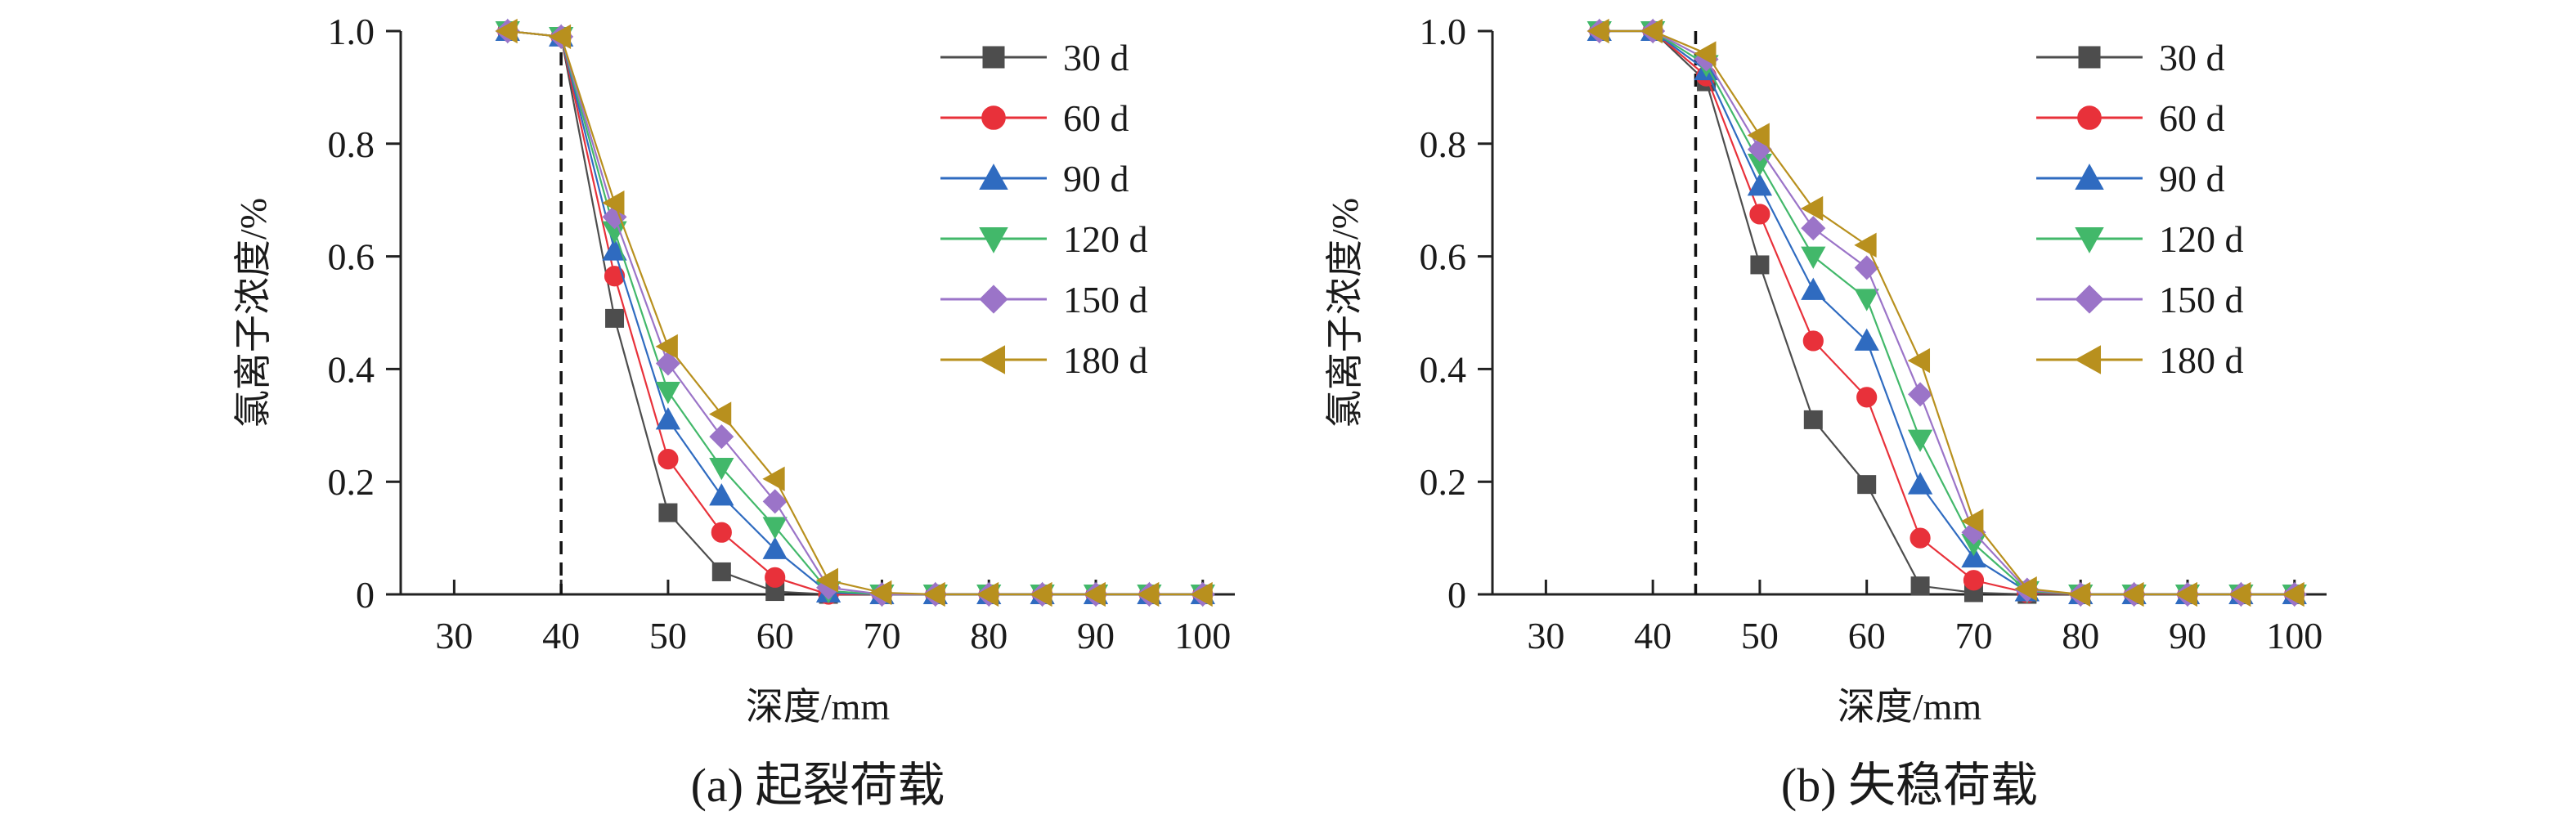 The height and width of the screenshot is (829, 2576). I want to click on legend-entry: 120 d, so click(1044, 239).